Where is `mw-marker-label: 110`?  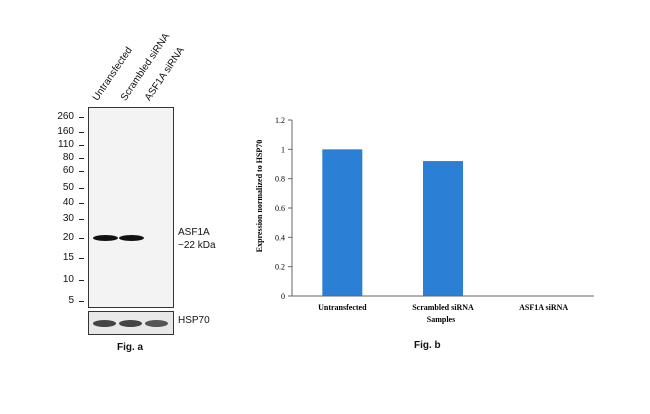
mw-marker-label: 110 is located at coordinates (66, 144).